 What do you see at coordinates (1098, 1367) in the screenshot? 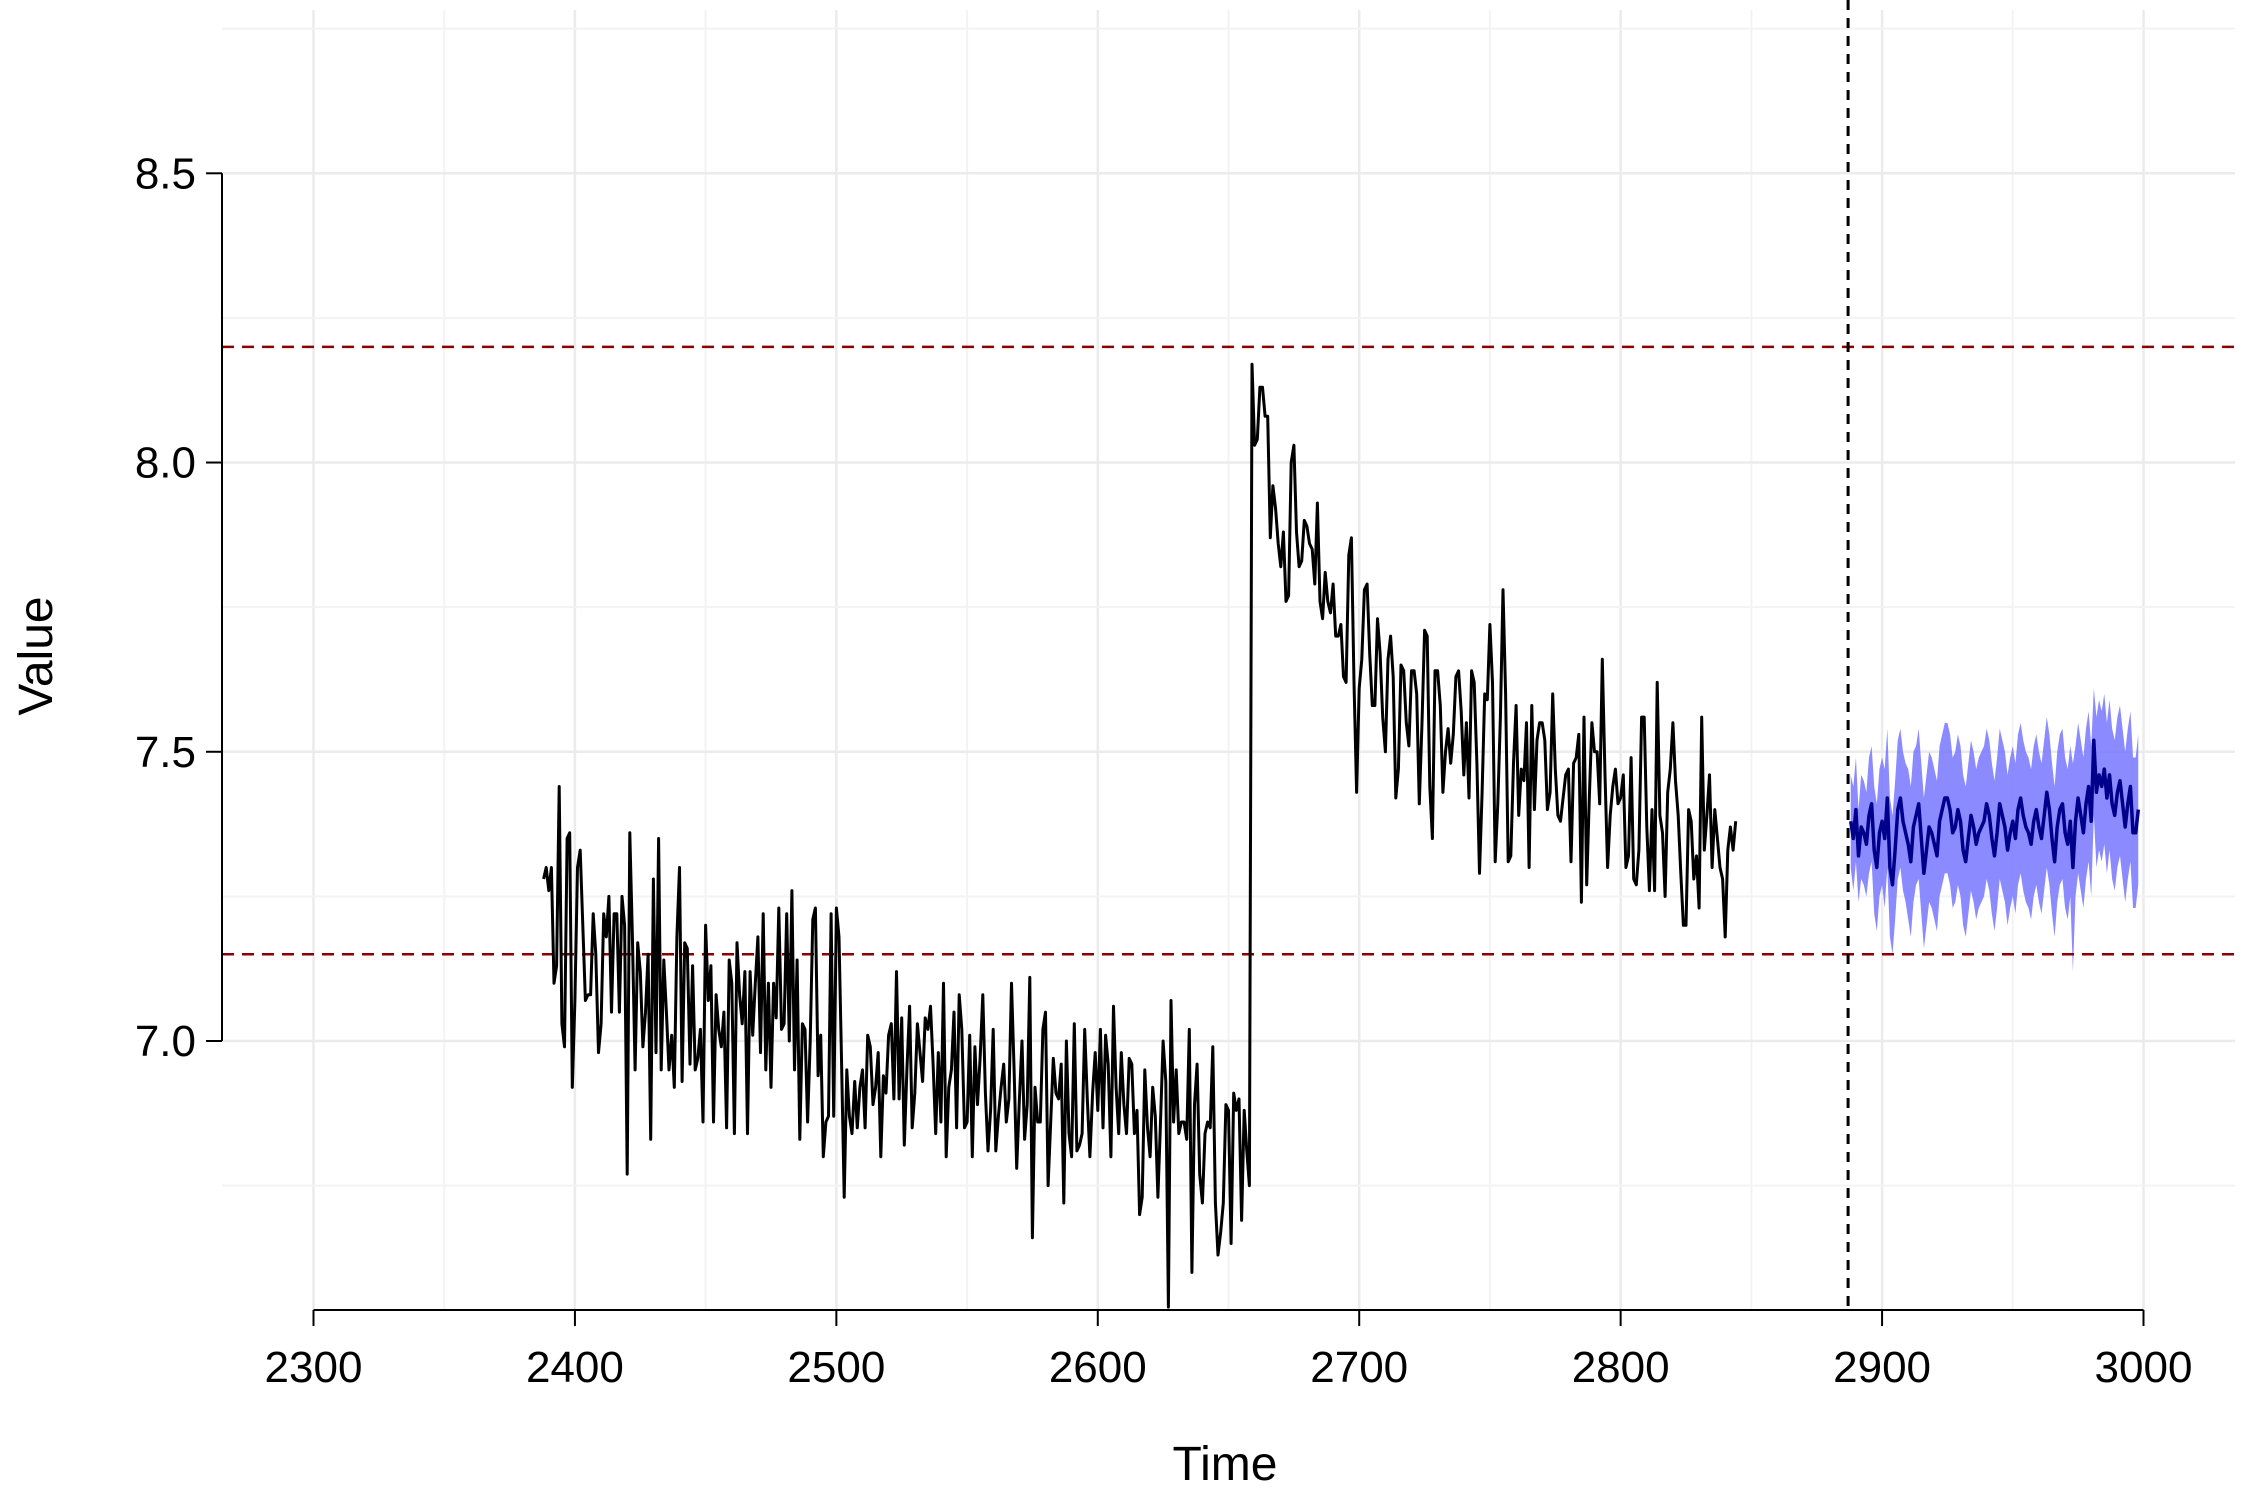
I see `x-tick-label: 2600` at bounding box center [1098, 1367].